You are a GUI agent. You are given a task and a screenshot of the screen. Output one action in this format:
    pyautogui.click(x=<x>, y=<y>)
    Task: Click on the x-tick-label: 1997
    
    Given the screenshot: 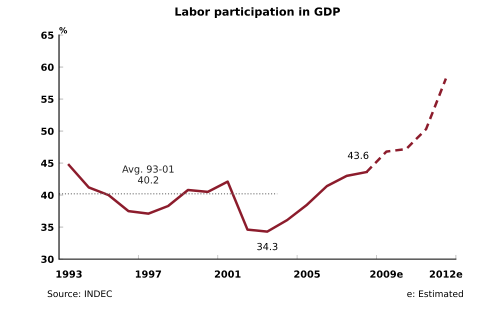 What is the action you would take?
    pyautogui.click(x=149, y=274)
    